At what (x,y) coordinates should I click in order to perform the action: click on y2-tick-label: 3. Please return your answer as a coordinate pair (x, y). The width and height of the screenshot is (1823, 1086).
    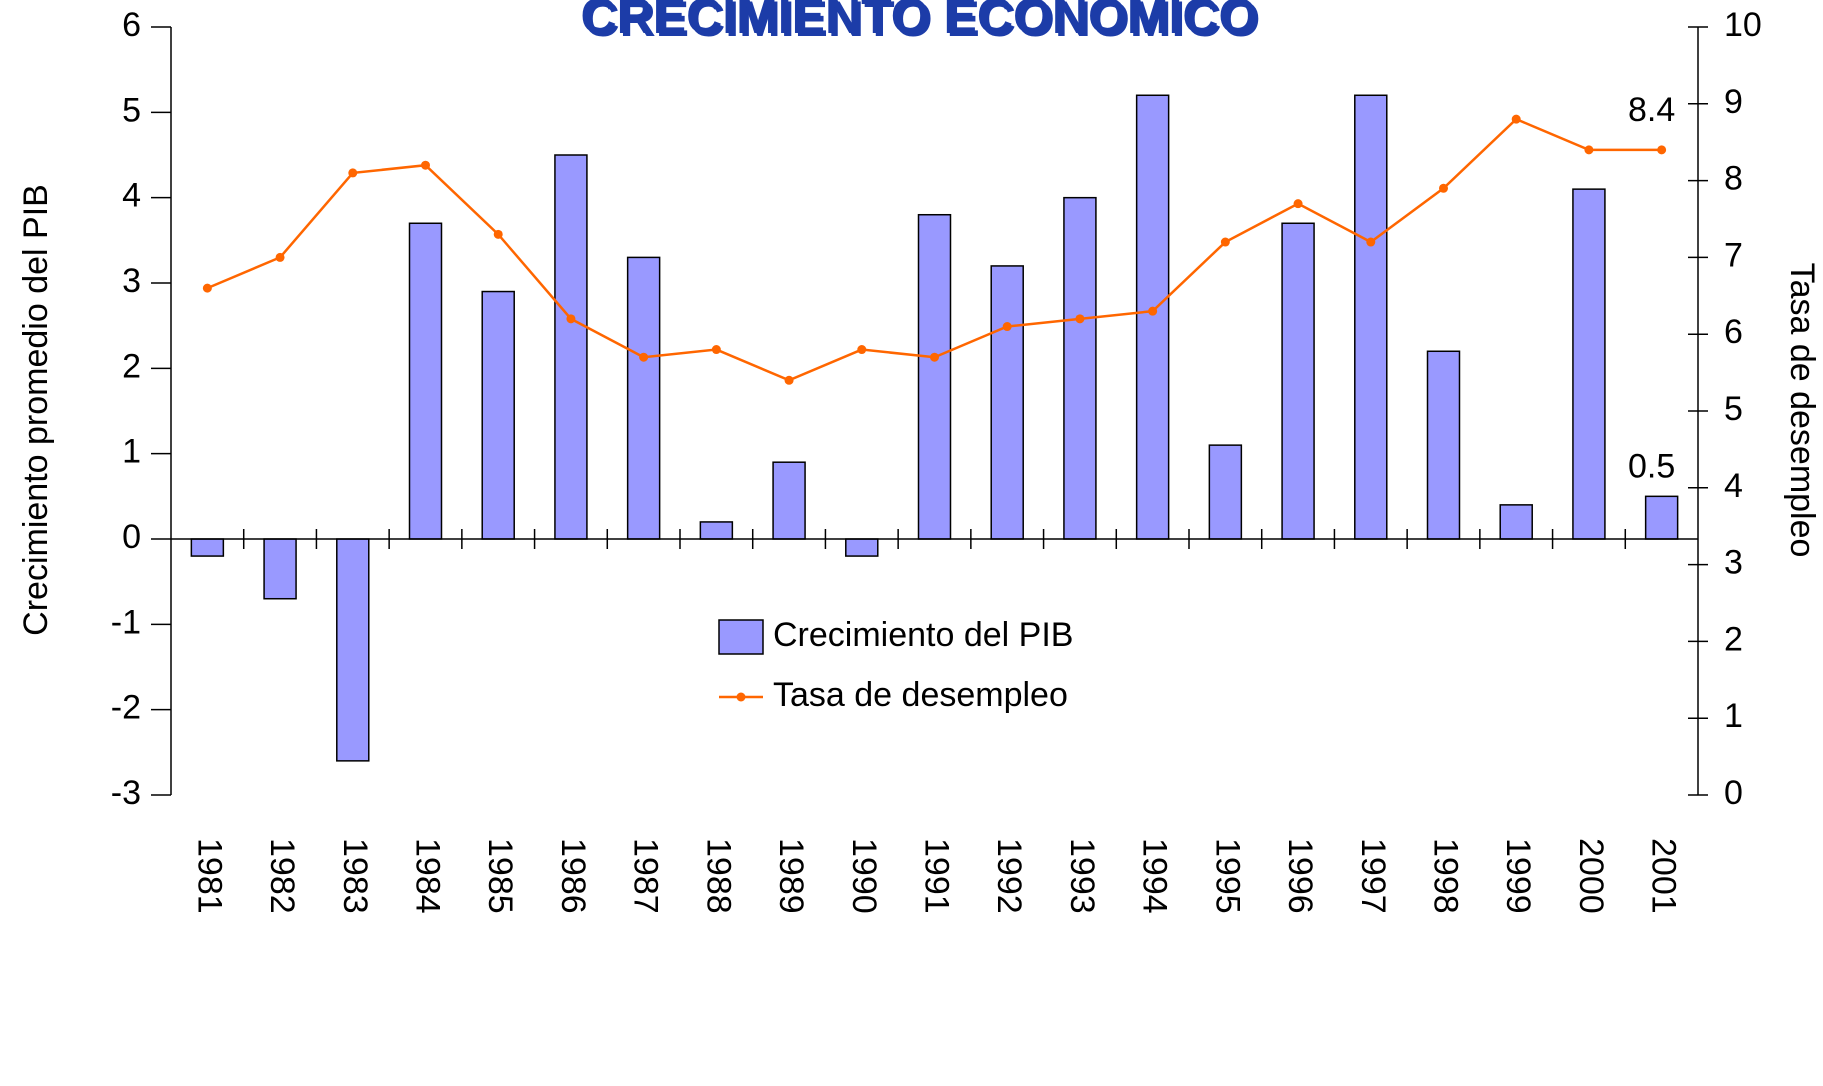
    Looking at the image, I should click on (1733, 563).